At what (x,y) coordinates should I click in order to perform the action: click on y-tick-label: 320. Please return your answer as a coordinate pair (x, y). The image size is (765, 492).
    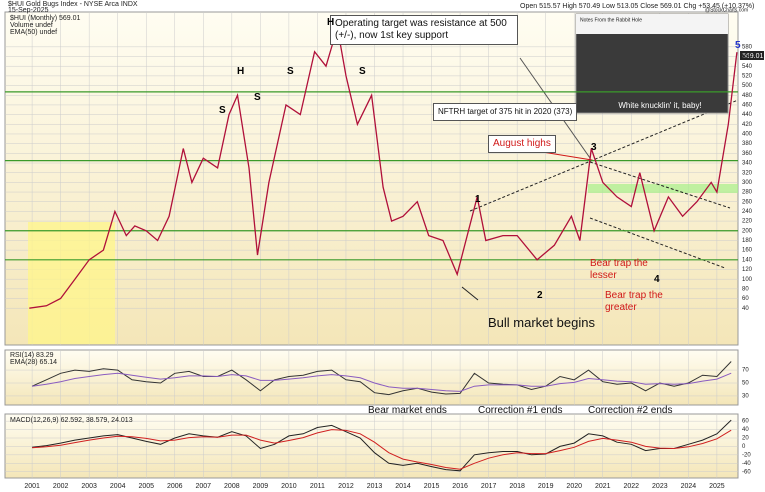
    Looking at the image, I should click on (747, 173).